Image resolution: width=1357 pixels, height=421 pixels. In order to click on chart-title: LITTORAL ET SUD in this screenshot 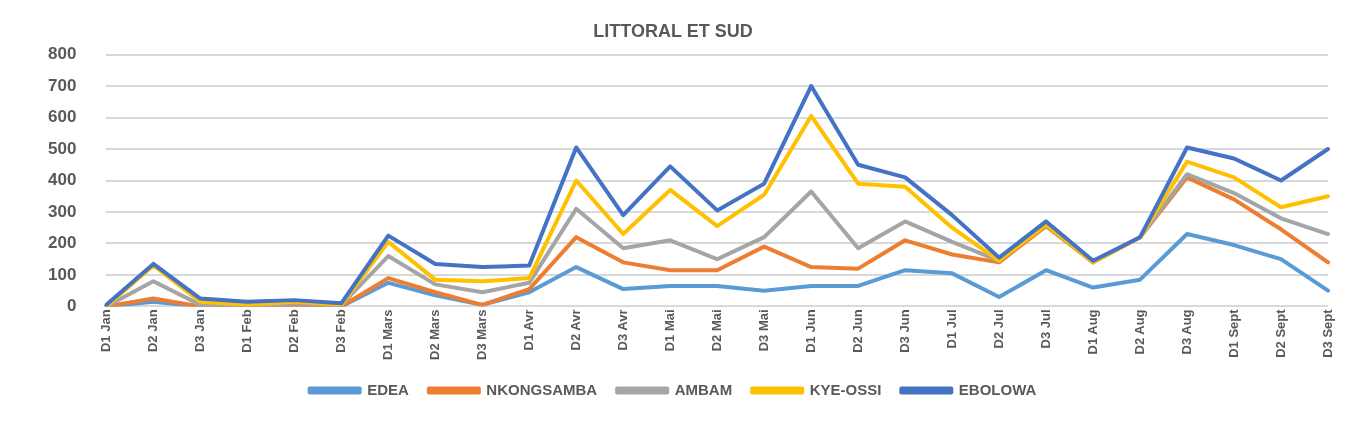, I will do `click(673, 30)`.